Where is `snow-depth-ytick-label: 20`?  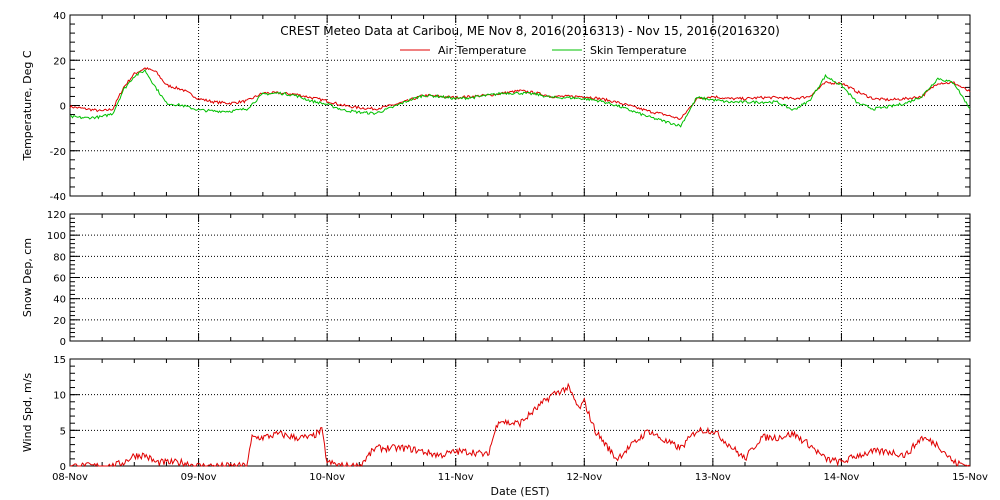
snow-depth-ytick-label: 20 is located at coordinates (59, 321).